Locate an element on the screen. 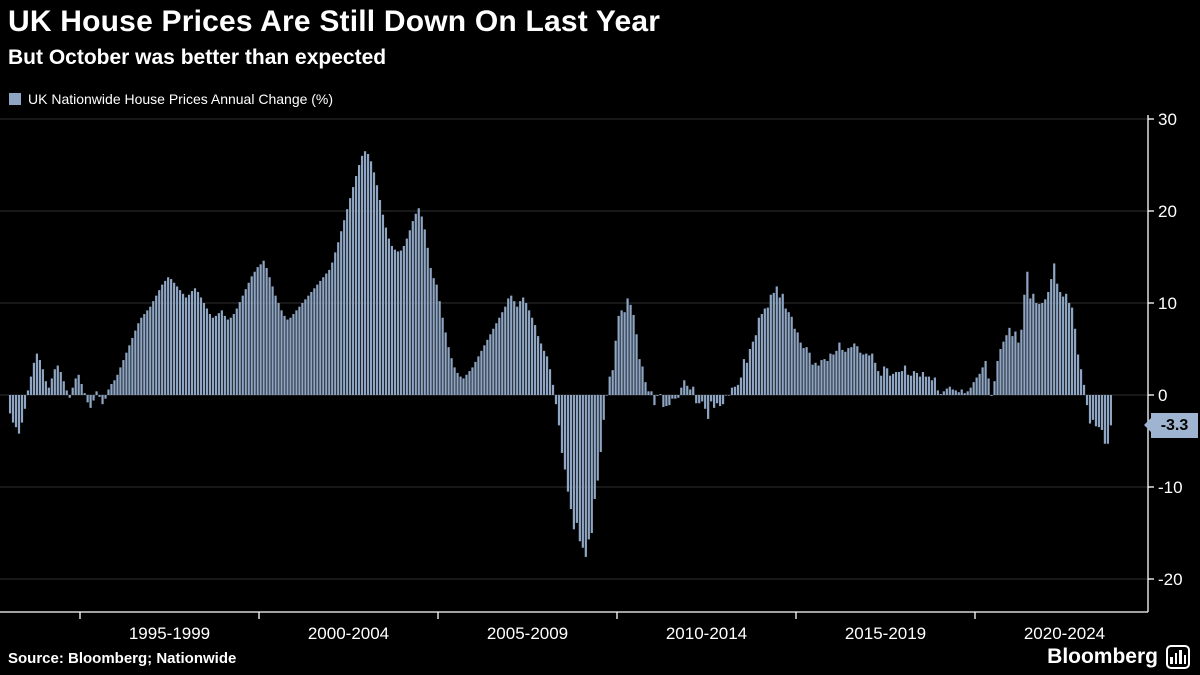  x-axis-label: 2020-2024 is located at coordinates (1064, 633).